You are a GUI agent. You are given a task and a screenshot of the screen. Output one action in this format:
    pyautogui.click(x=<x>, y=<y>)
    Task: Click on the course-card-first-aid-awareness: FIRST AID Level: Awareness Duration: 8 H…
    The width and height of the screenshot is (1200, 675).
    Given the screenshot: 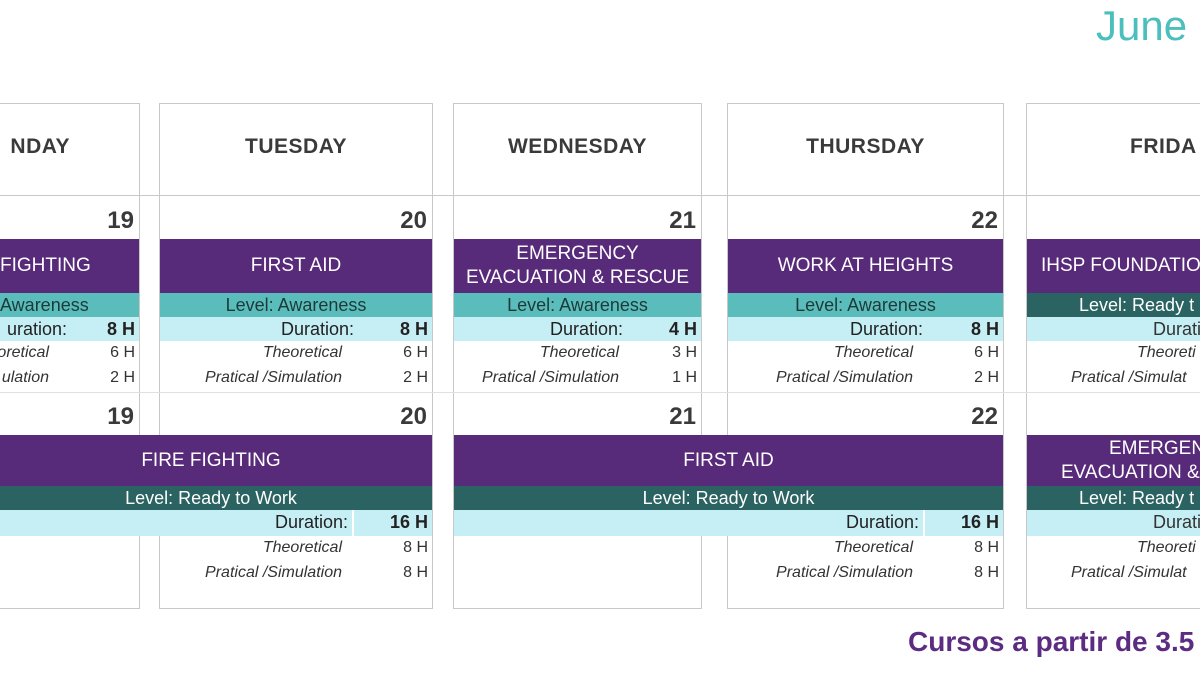 What is the action you would take?
    pyautogui.click(x=296, y=315)
    